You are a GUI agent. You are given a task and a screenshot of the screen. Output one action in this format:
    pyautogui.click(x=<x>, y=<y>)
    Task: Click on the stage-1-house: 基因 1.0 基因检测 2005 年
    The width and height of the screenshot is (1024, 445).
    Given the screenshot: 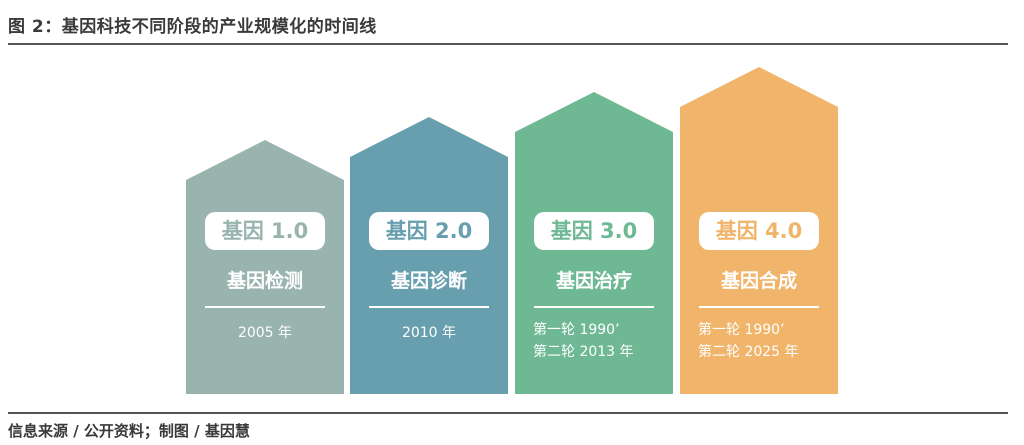 What is the action you would take?
    pyautogui.click(x=265, y=267)
    